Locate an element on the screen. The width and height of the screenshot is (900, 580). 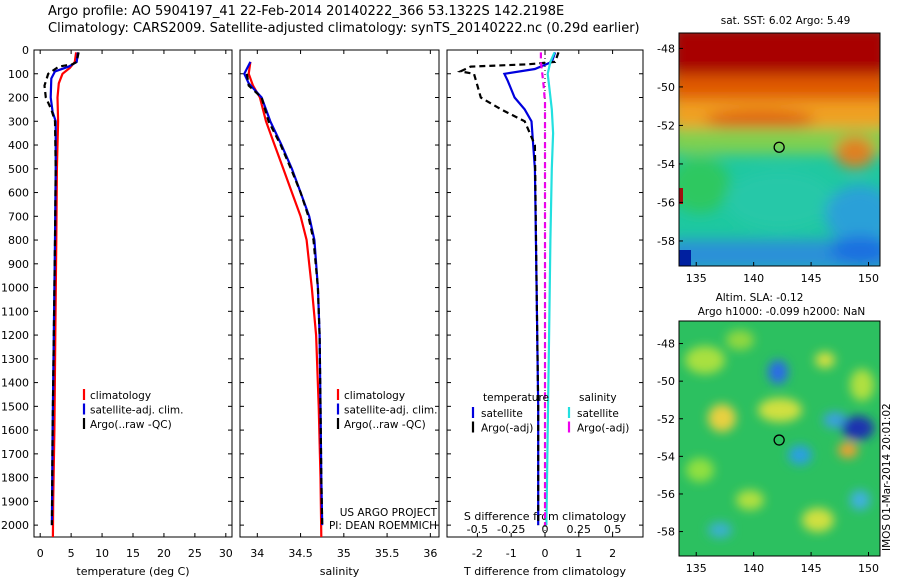
y-tick-label: 2000 is located at coordinates (15, 525).